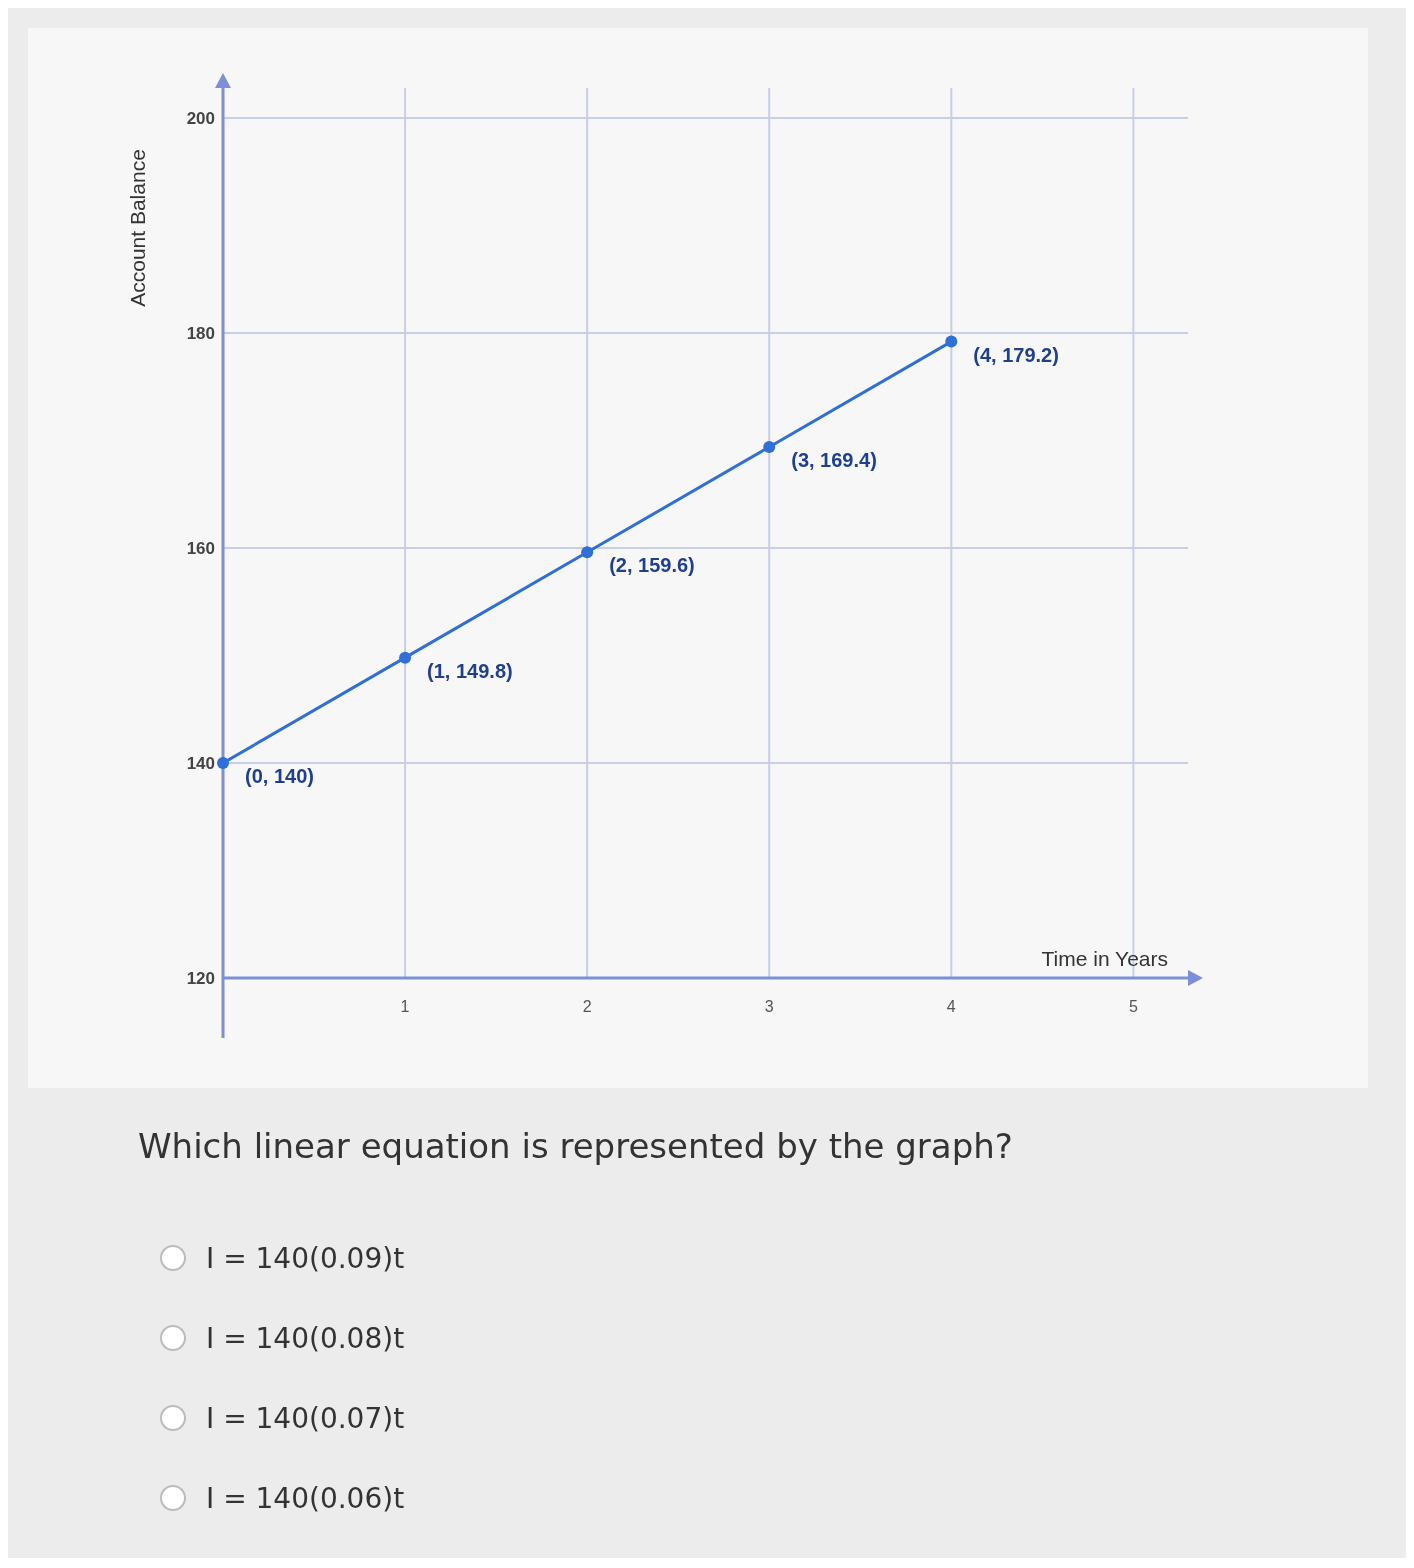  I want to click on y-tick-label: 180, so click(200, 333).